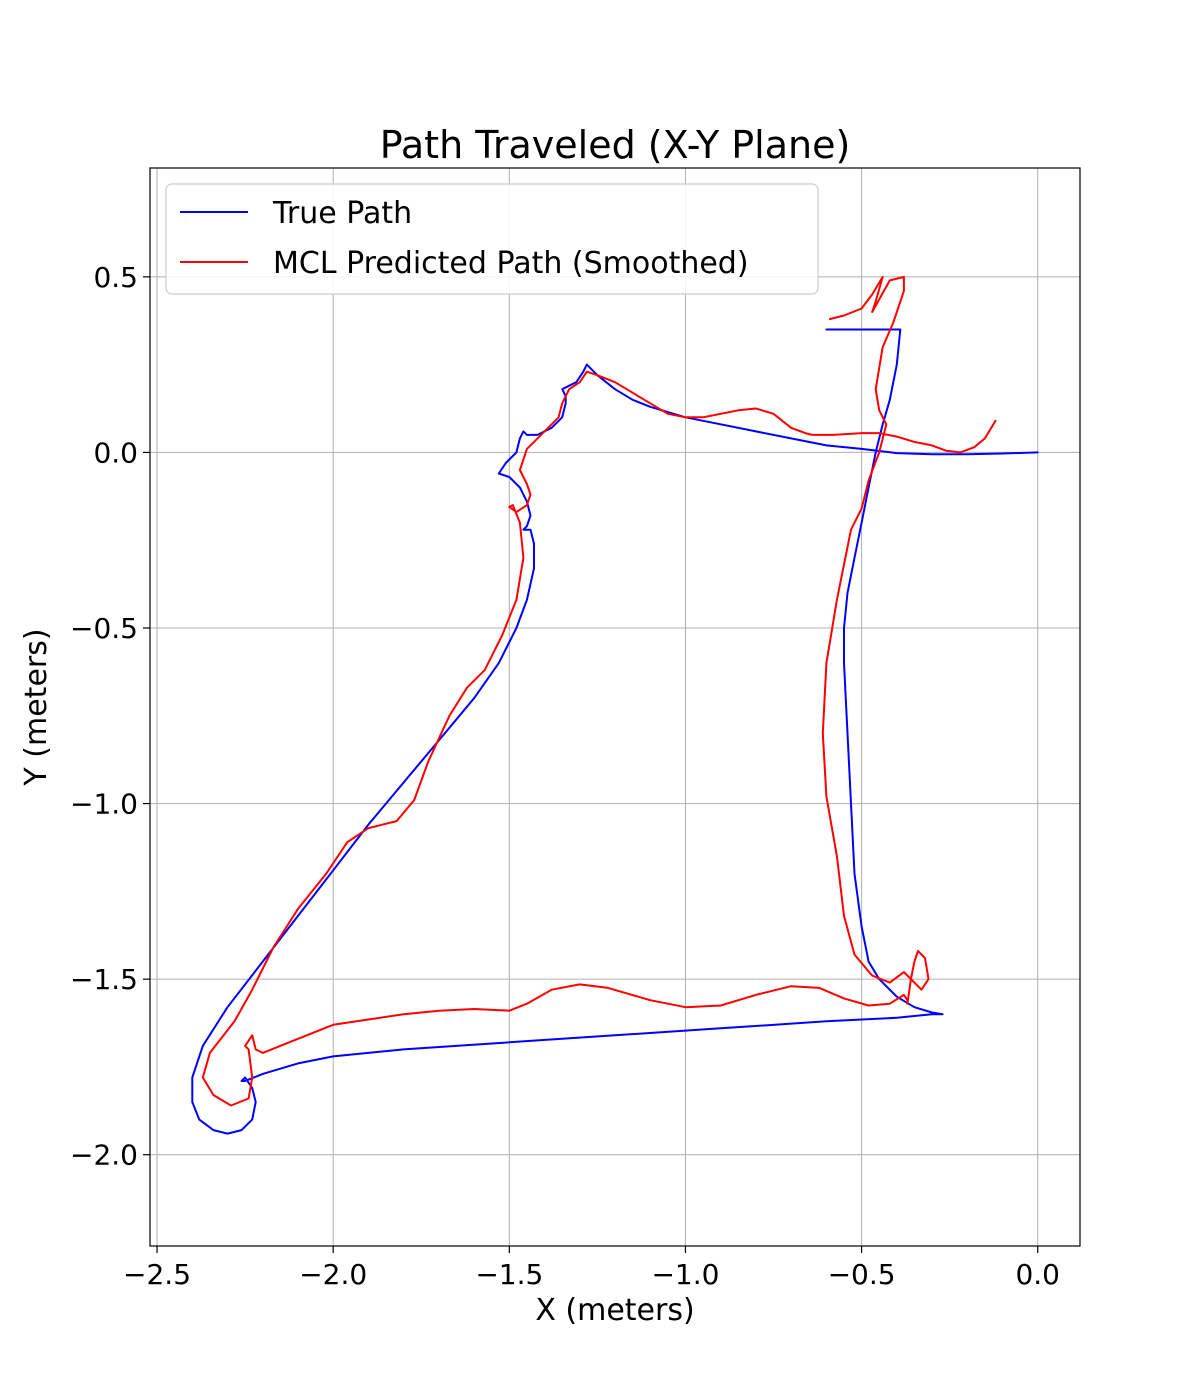 The width and height of the screenshot is (1200, 1400). What do you see at coordinates (104, 979) in the screenshot?
I see `y-tick-label: −1.5` at bounding box center [104, 979].